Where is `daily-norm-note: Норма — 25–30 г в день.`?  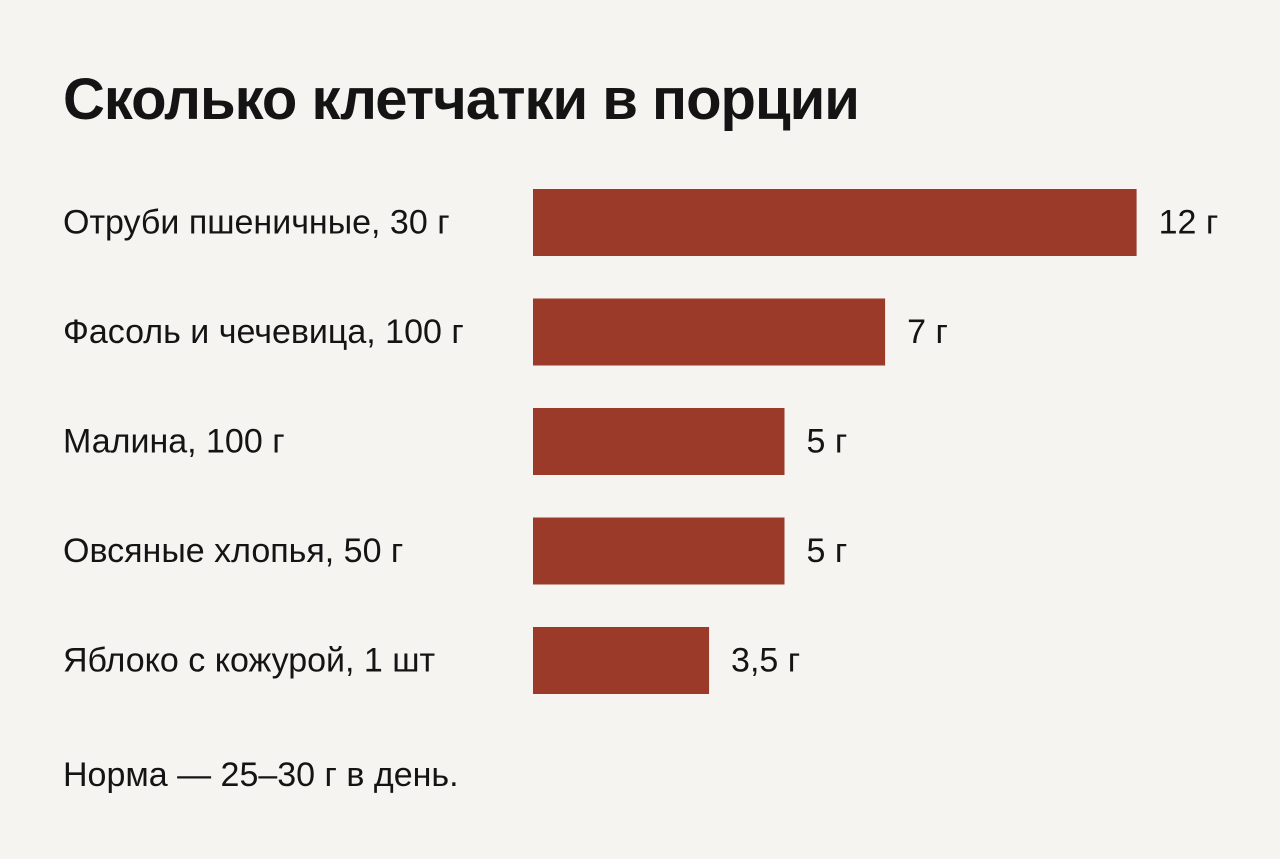 daily-norm-note: Норма — 25–30 г в день. is located at coordinates (261, 775).